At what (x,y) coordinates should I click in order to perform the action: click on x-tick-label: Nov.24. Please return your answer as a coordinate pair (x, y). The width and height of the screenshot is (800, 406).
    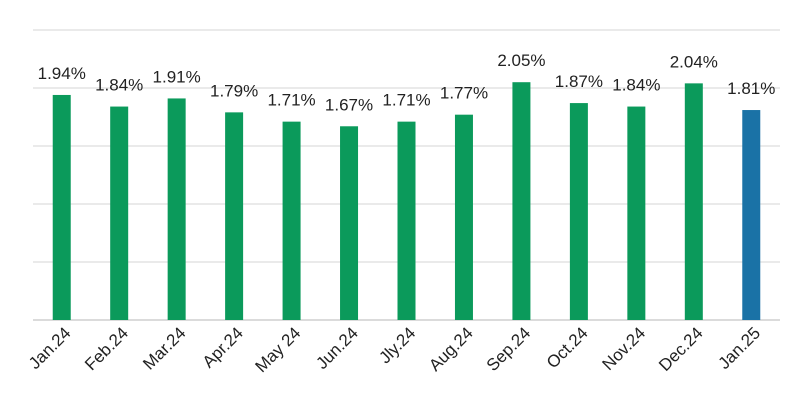
    Looking at the image, I should click on (624, 348).